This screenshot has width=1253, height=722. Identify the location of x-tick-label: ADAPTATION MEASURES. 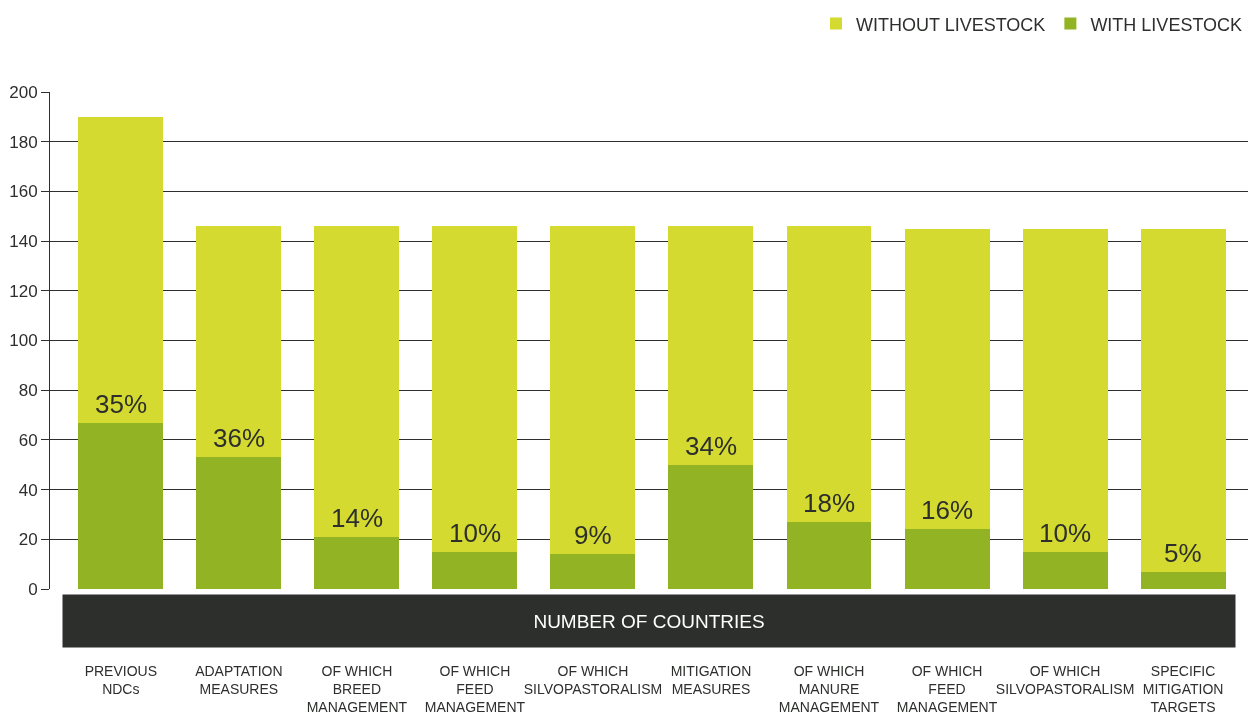
(239, 680).